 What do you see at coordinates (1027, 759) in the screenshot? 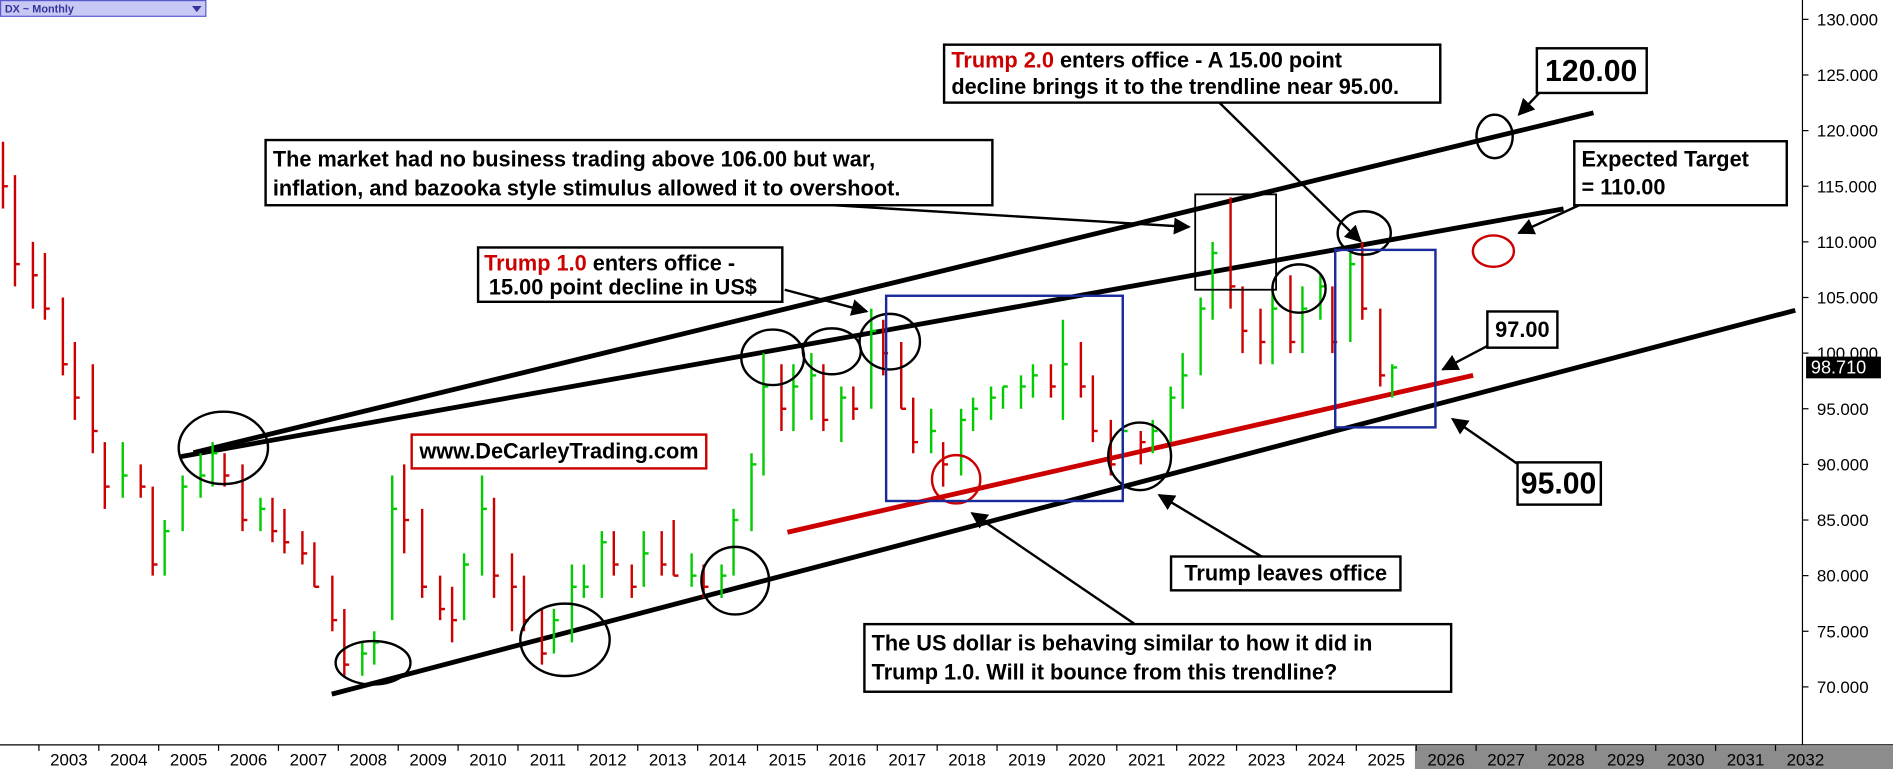
I see `x-tick-label: 2019` at bounding box center [1027, 759].